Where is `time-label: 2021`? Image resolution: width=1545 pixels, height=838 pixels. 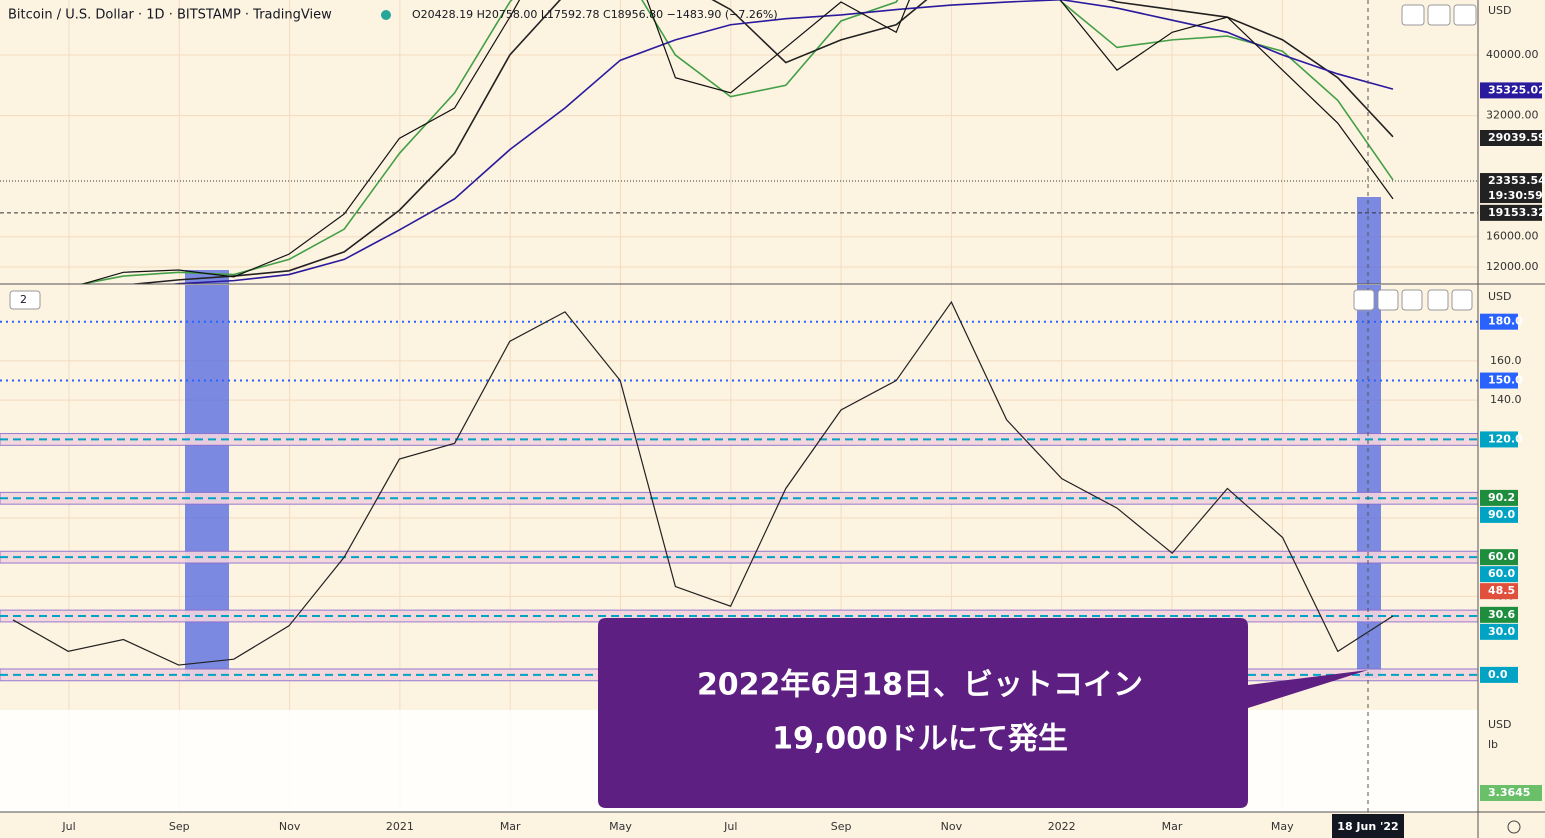 time-label: 2021 is located at coordinates (400, 826).